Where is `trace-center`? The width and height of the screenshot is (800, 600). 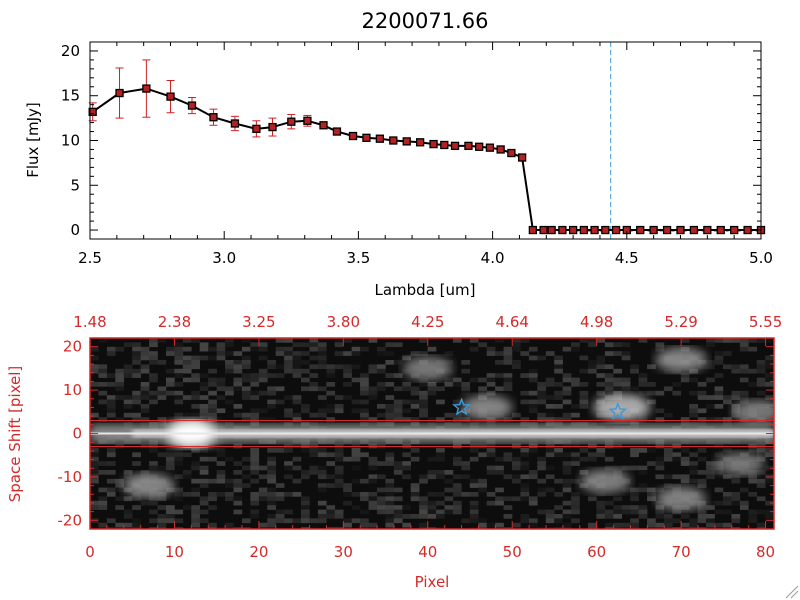 trace-center is located at coordinates (432, 433).